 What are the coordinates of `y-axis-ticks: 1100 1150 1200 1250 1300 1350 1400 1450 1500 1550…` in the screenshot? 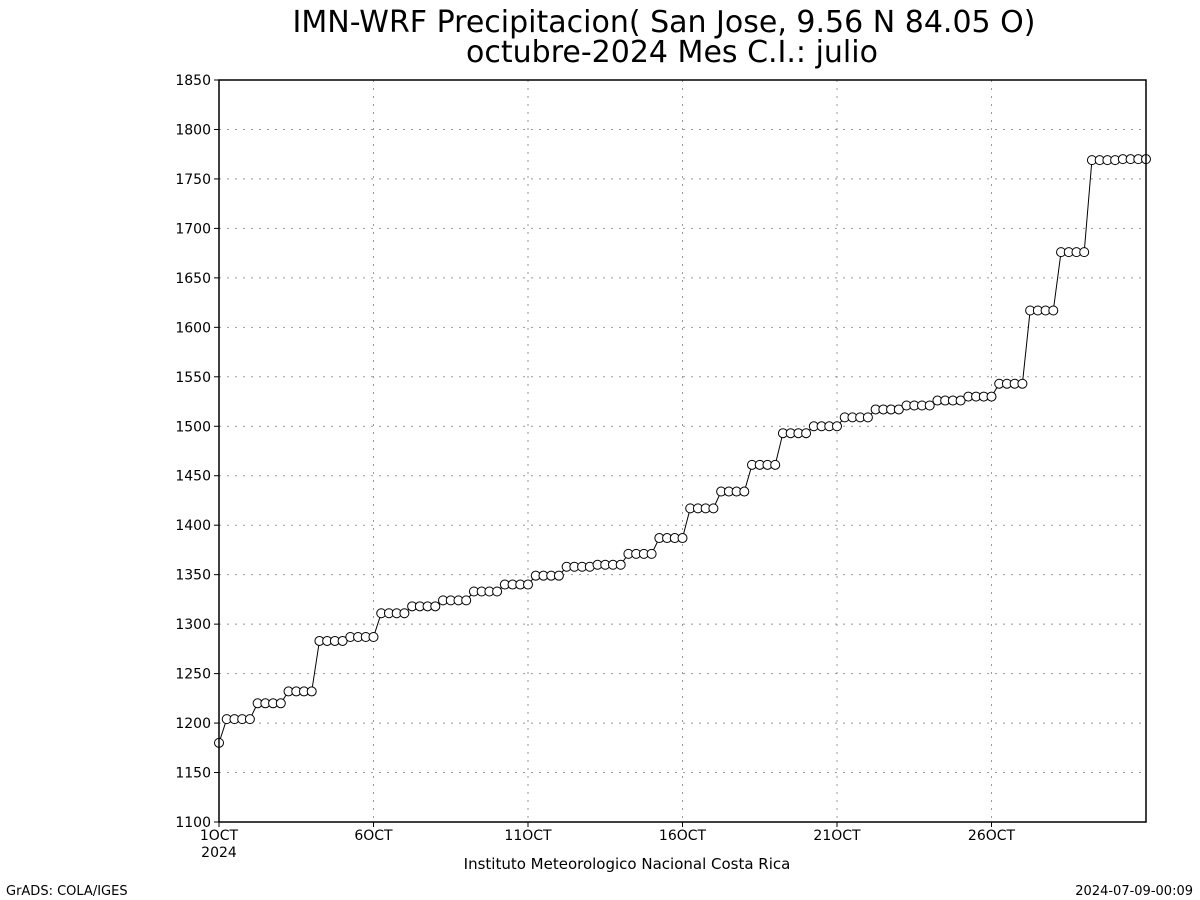 It's located at (197, 452).